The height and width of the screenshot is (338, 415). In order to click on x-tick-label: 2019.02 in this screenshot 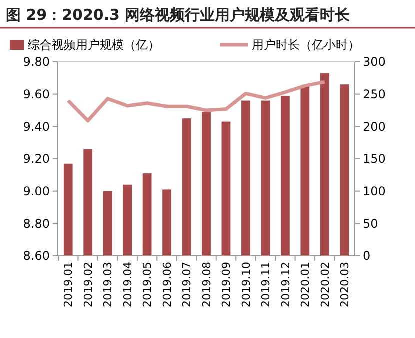, I will do `click(88, 285)`.